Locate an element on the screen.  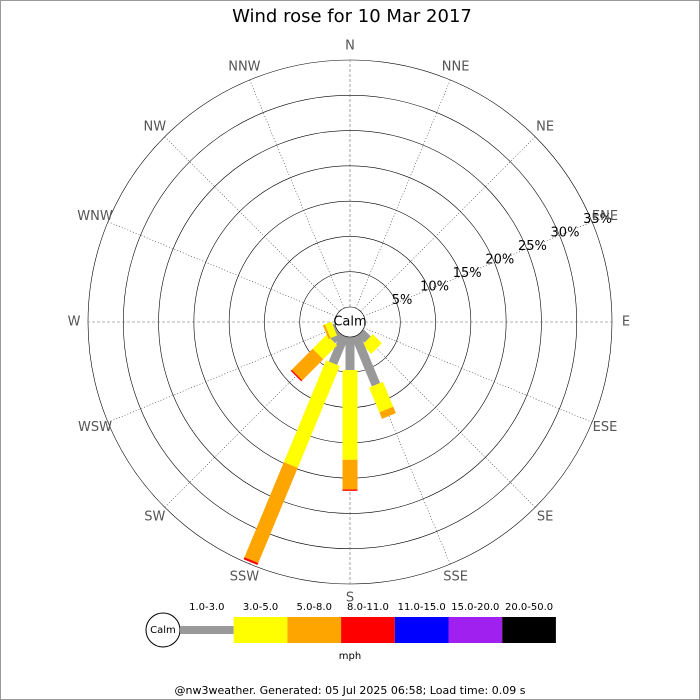
direction-label: SW is located at coordinates (154, 517).